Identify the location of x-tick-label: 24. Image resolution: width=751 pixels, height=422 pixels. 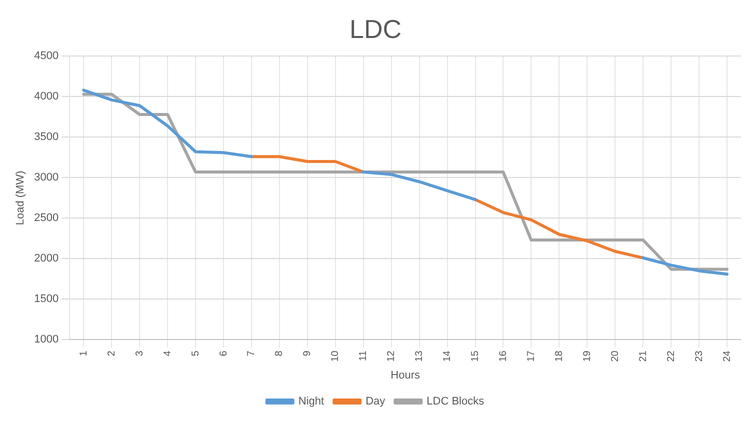
(727, 356).